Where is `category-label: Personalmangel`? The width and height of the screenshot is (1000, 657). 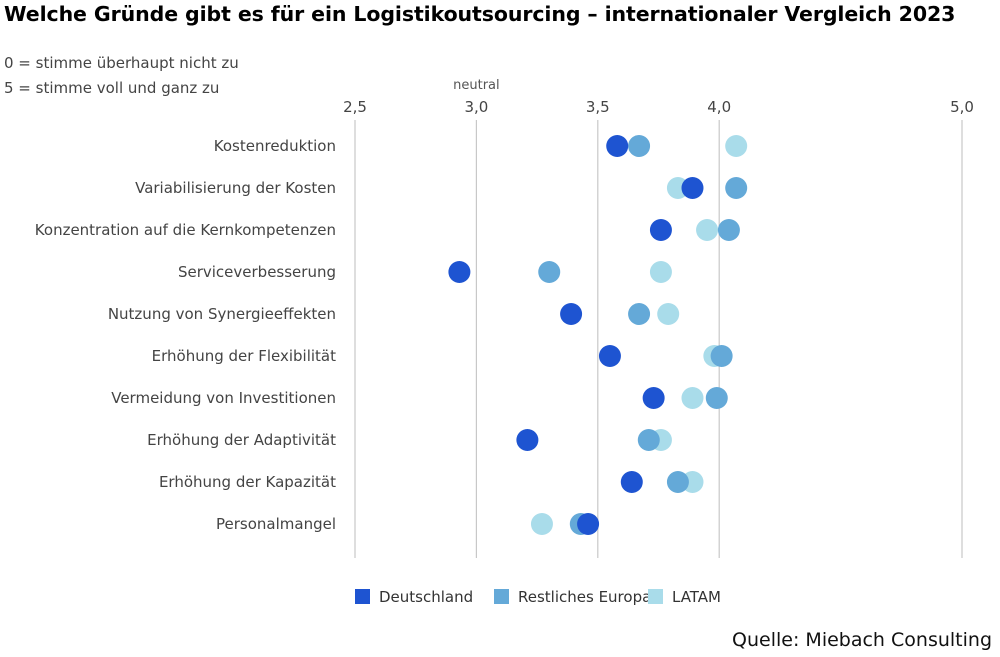 category-label: Personalmangel is located at coordinates (276, 524).